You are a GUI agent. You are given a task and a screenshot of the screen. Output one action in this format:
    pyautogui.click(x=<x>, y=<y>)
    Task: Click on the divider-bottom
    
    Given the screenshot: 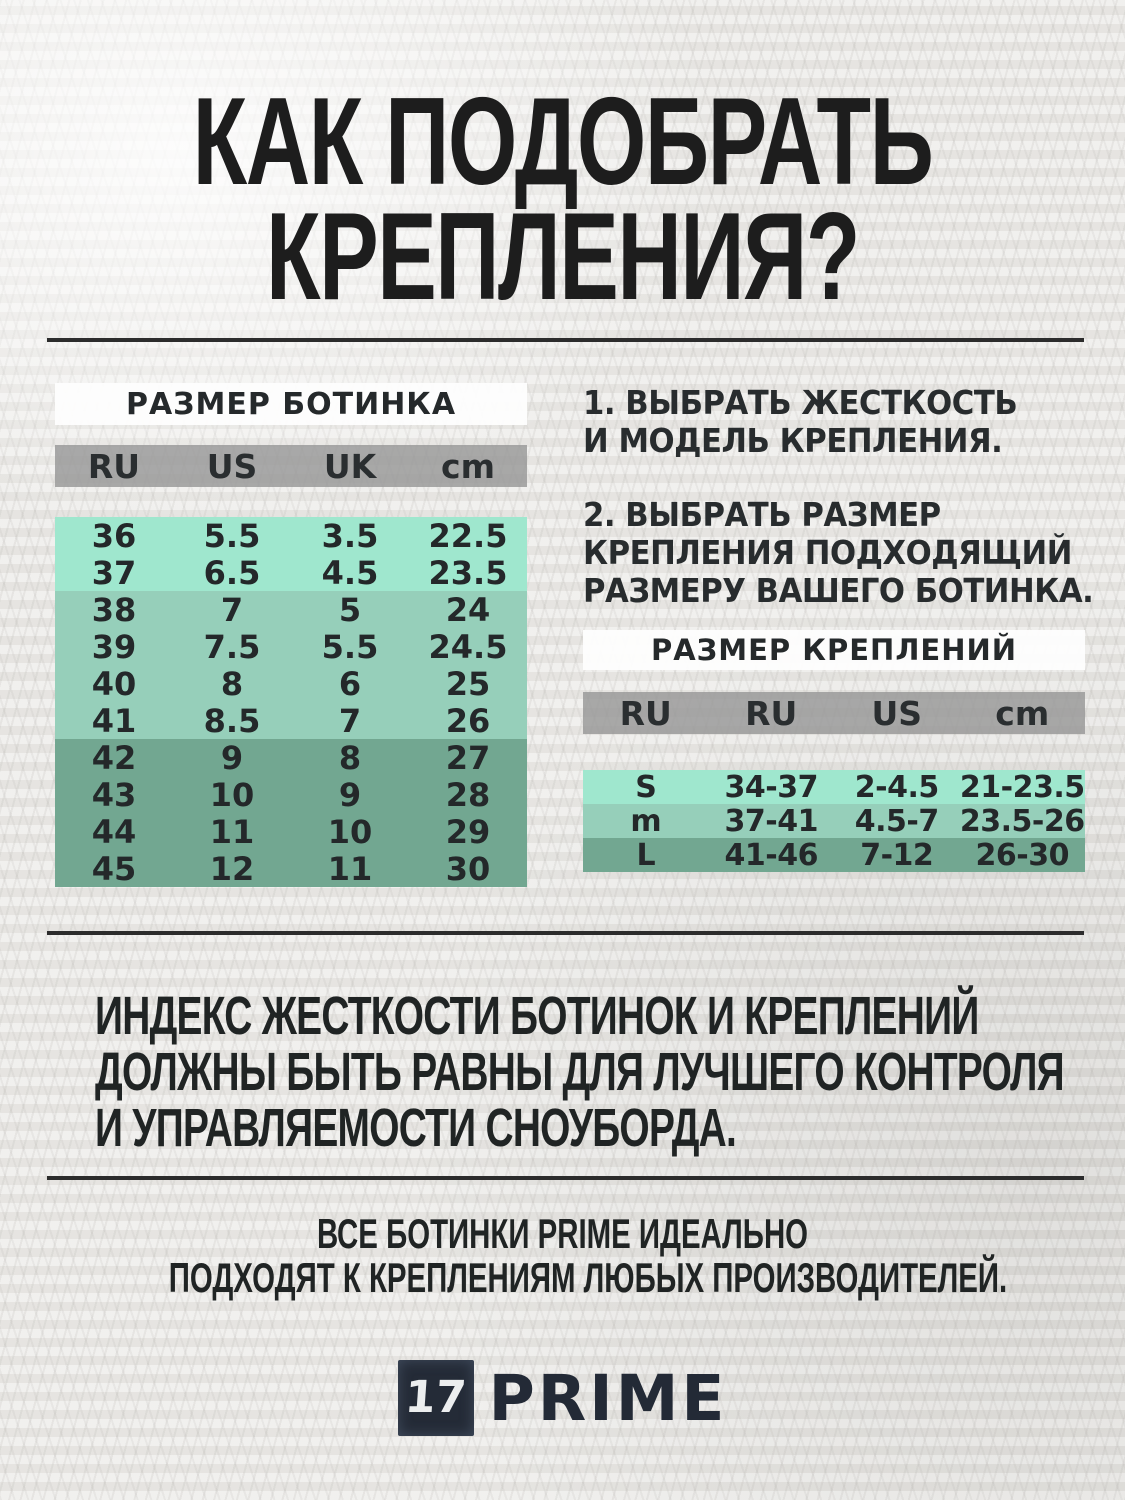 What is the action you would take?
    pyautogui.click(x=565, y=1178)
    